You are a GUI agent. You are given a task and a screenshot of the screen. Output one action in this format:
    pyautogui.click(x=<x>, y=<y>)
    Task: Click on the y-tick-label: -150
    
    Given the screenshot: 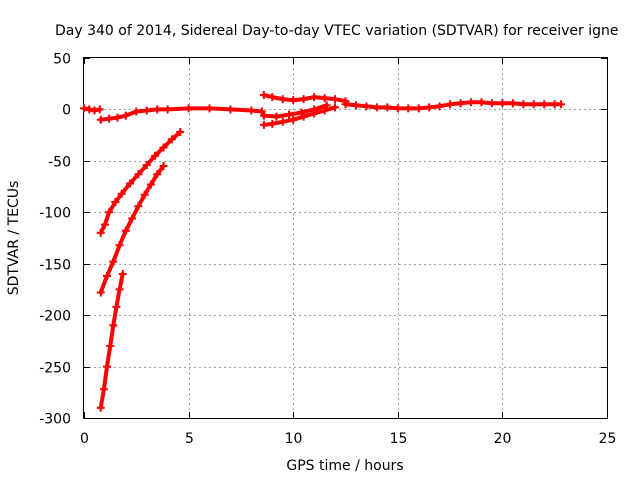 What is the action you would take?
    pyautogui.click(x=55, y=266)
    